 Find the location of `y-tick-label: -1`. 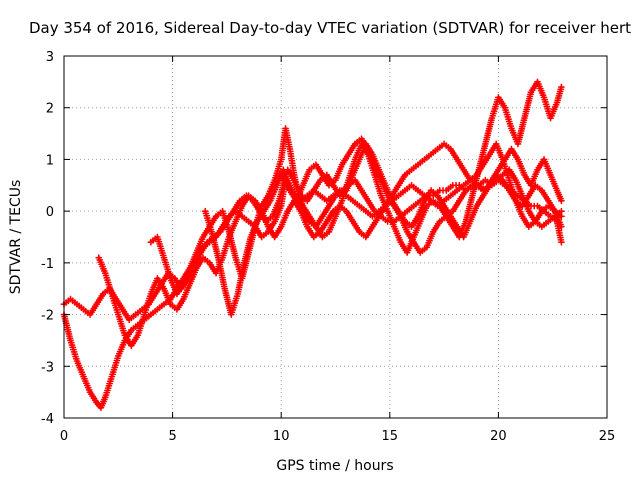

y-tick-label: -1 is located at coordinates (47, 264).